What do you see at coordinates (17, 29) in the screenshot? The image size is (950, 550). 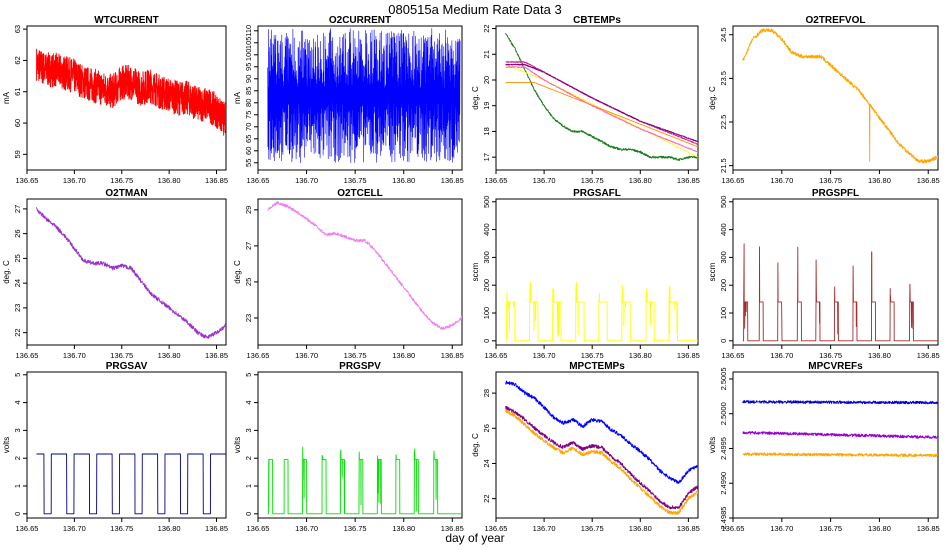 I see `y-tick-label: 63` at bounding box center [17, 29].